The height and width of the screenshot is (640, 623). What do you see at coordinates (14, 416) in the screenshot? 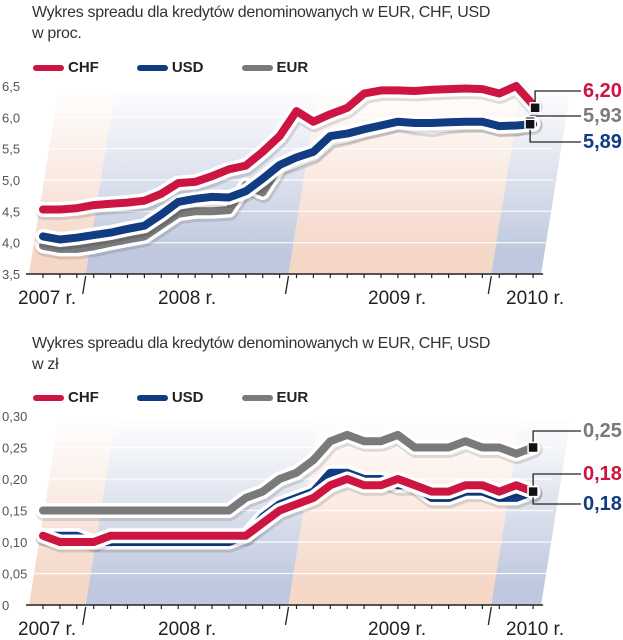
I see `y-tick-label: 0,30` at bounding box center [14, 416].